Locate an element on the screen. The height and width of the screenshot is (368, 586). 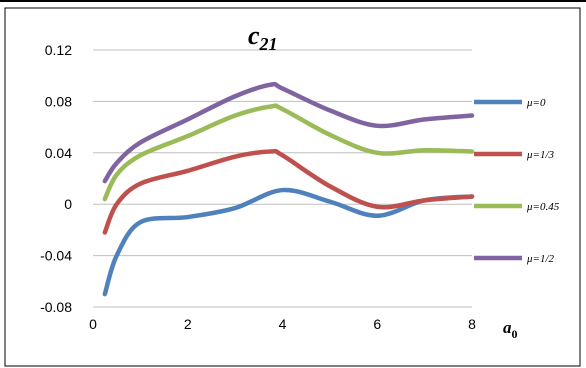
x-tick-label: 2 is located at coordinates (188, 324).